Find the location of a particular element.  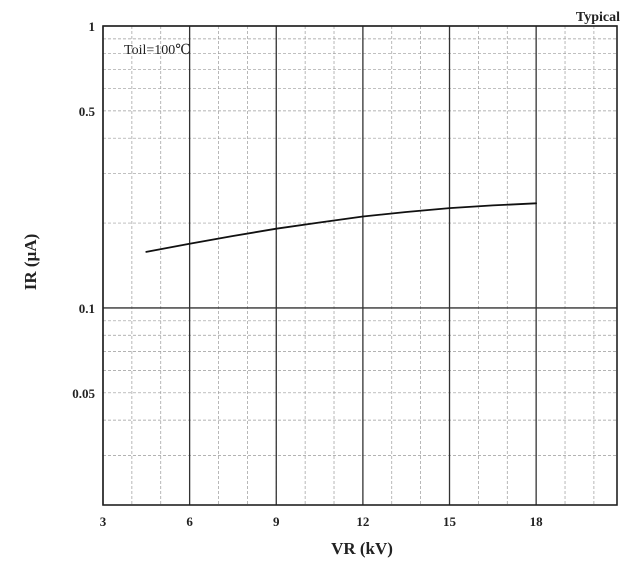

y-tick-label: 0.5 is located at coordinates (87, 111).